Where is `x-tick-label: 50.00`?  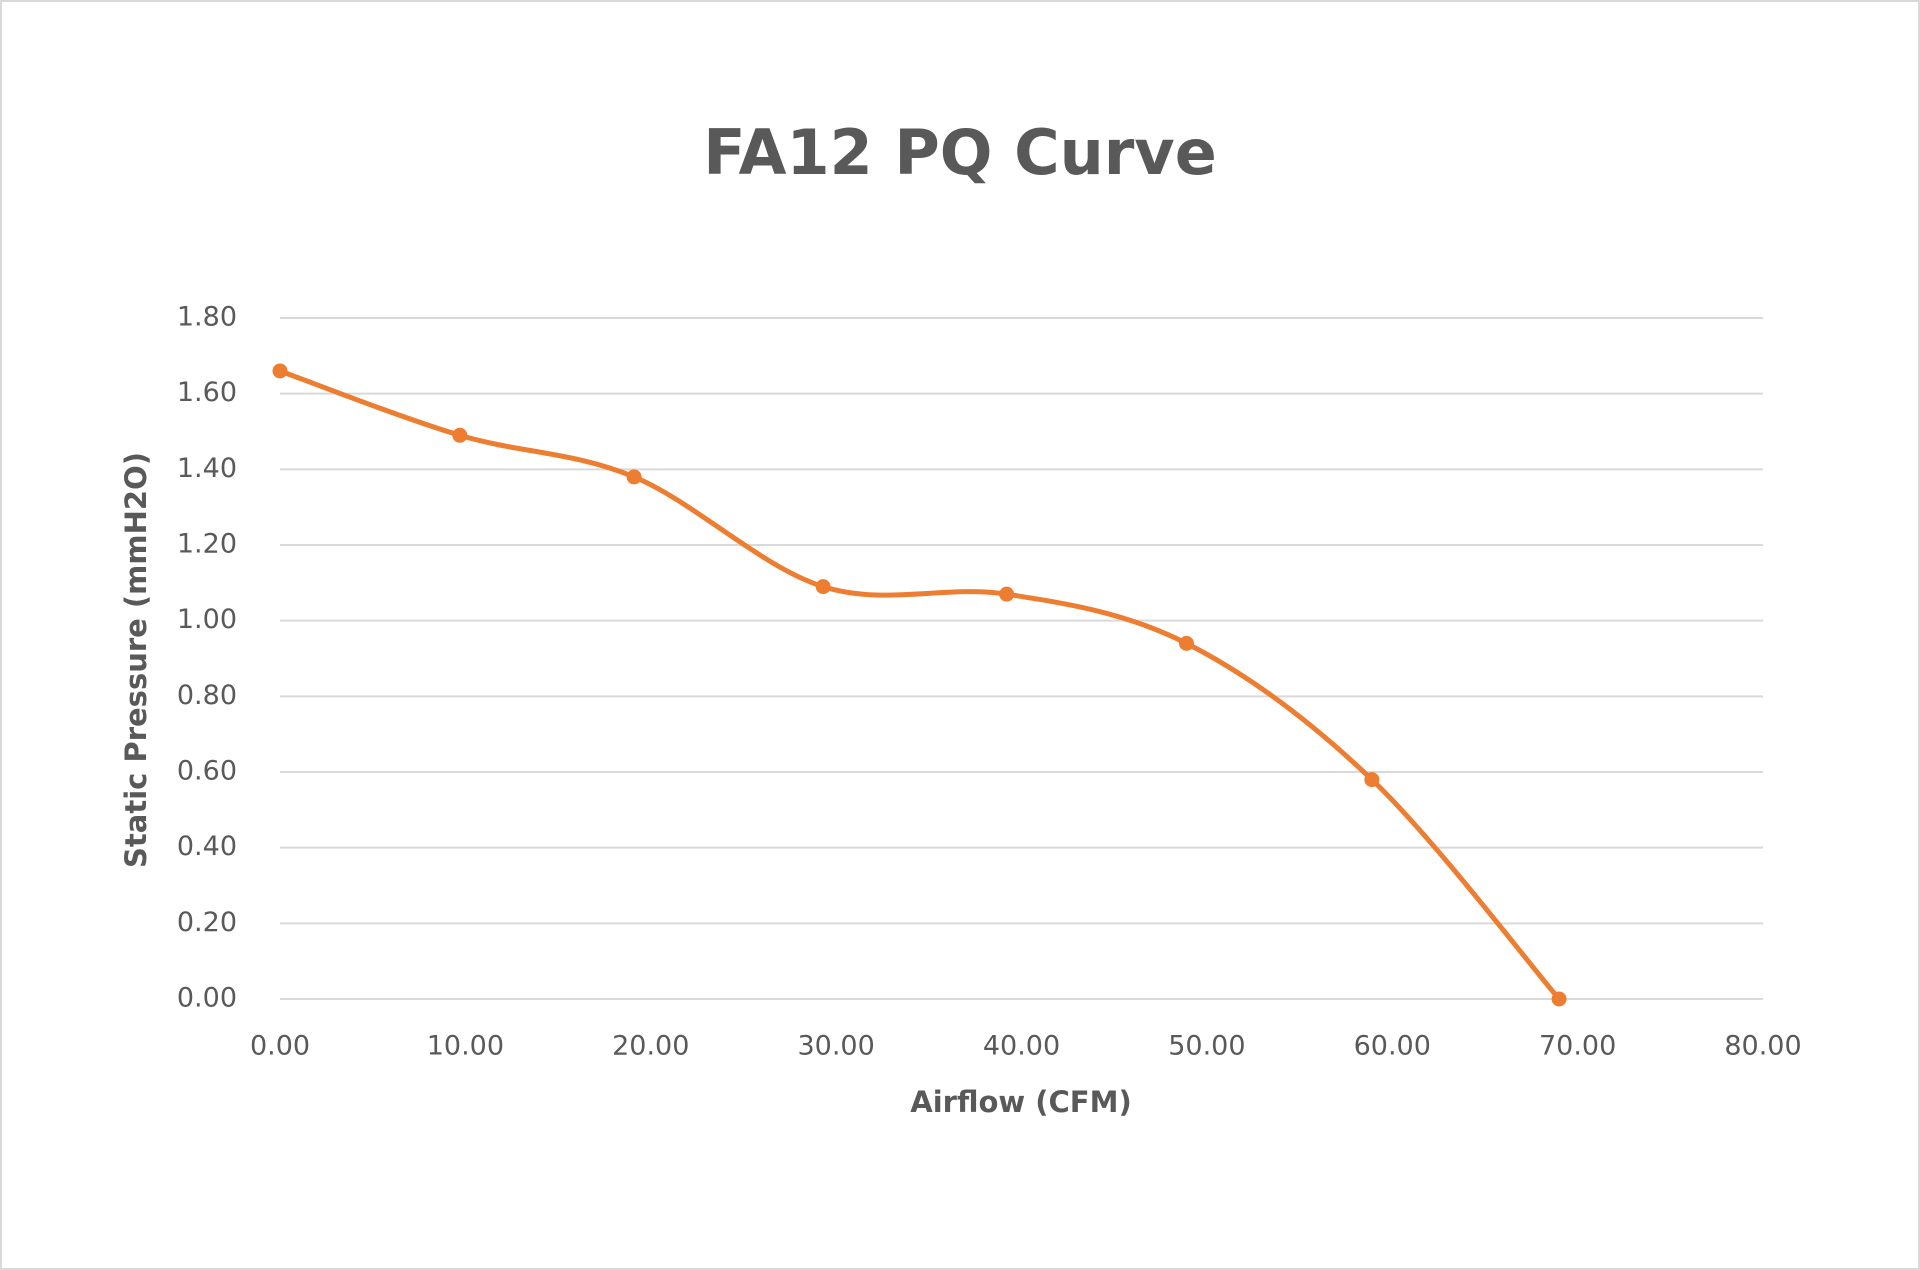
x-tick-label: 50.00 is located at coordinates (1206, 1046).